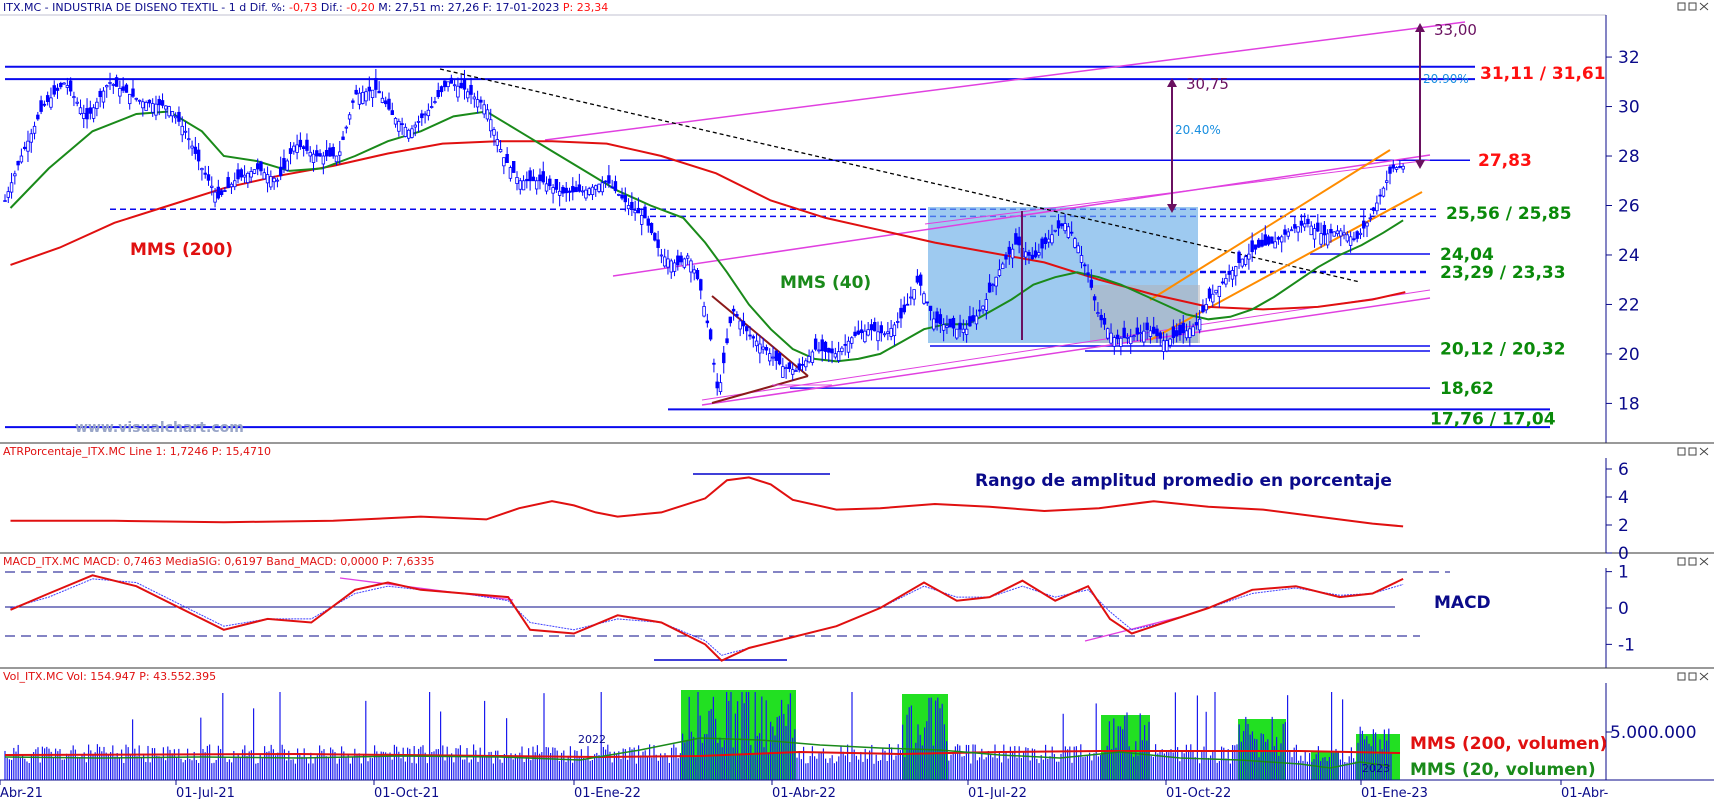 This screenshot has width=1714, height=799. What do you see at coordinates (1629, 108) in the screenshot?
I see `price-y-tick: 30` at bounding box center [1629, 108].